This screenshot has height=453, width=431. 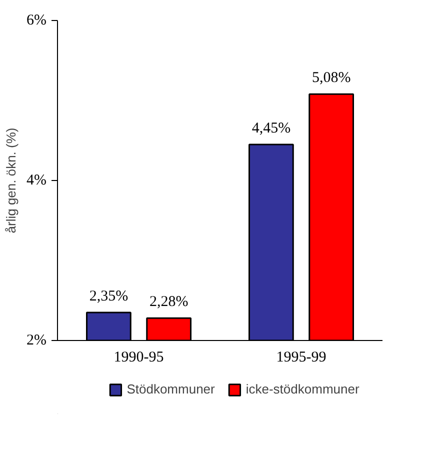 I want to click on y-tick-label: 2%, so click(x=36, y=340).